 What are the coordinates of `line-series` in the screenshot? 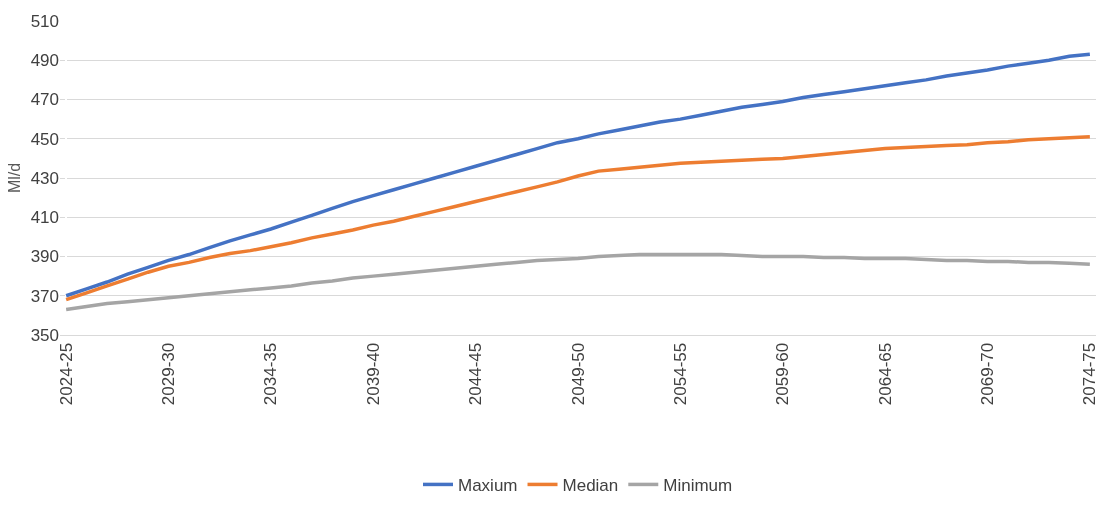 It's located at (578, 282).